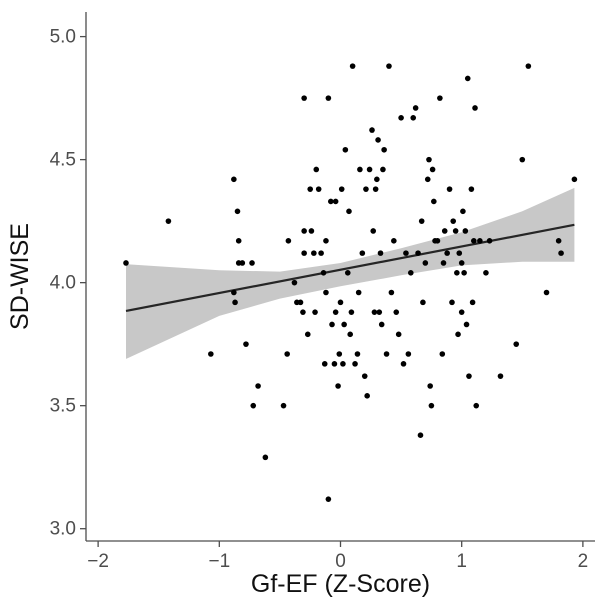 Image resolution: width=602 pixels, height=600 pixels. Describe the element at coordinates (63, 406) in the screenshot. I see `y-tick-label: 3.5` at that location.